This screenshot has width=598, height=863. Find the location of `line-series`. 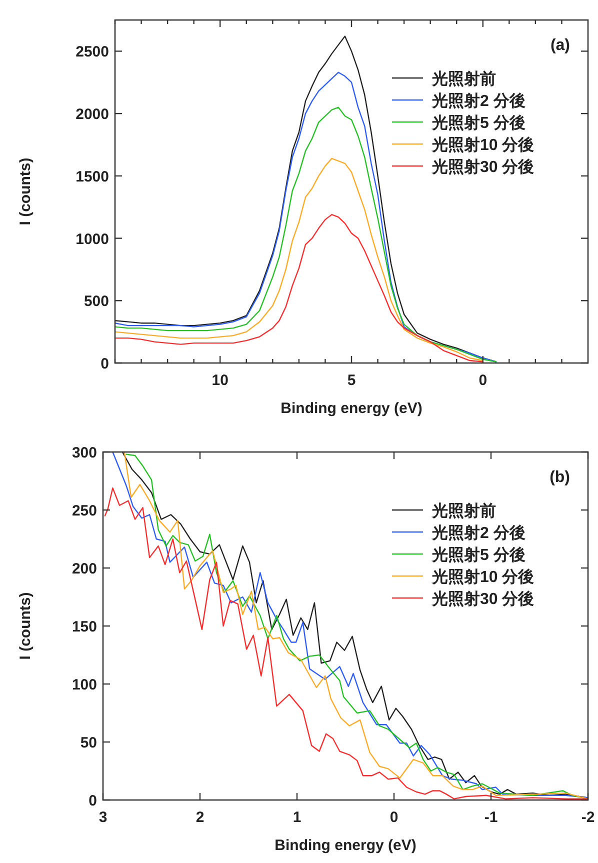

line-series is located at coordinates (299, 288).